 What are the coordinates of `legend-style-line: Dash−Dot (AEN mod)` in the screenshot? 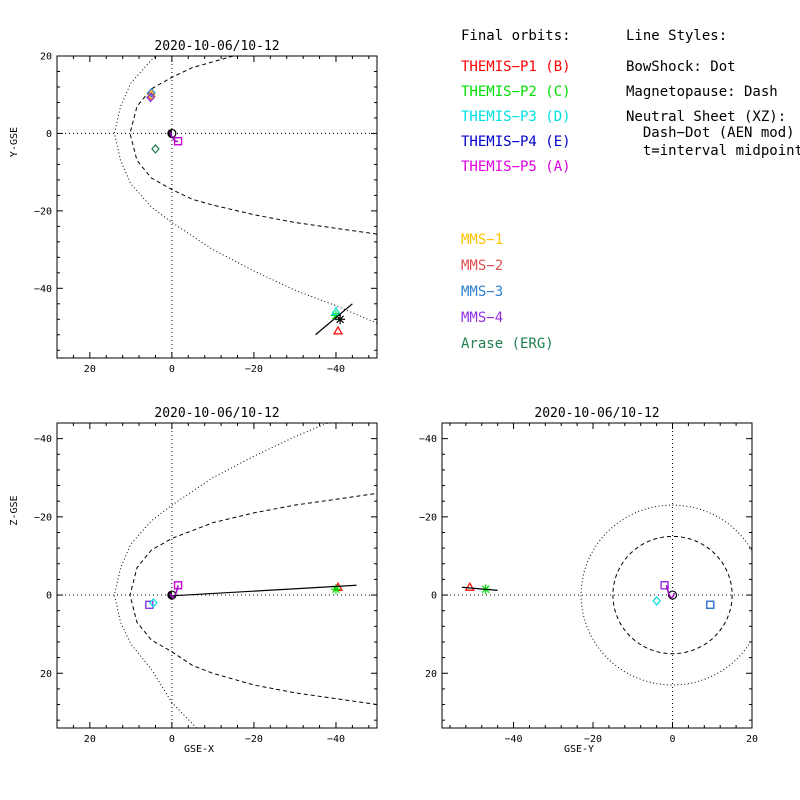 It's located at (710, 133).